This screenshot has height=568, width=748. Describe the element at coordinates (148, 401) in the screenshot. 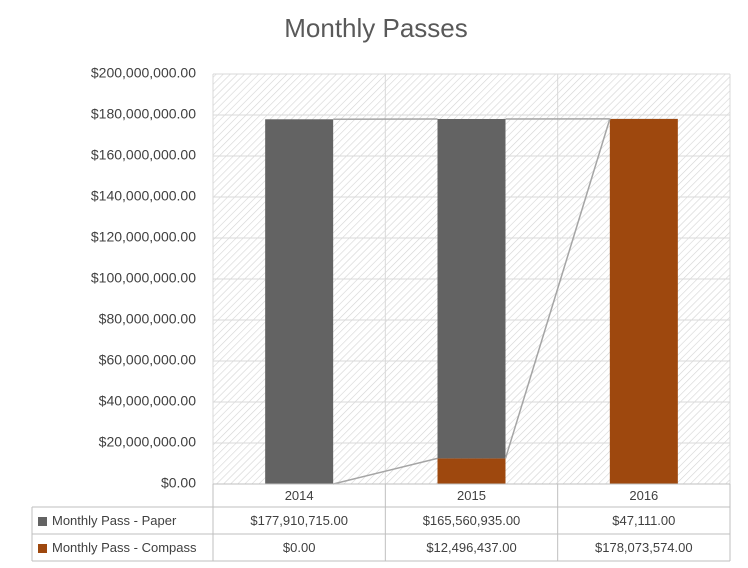

I see `y-tick-label: $40,000,000.00` at that location.